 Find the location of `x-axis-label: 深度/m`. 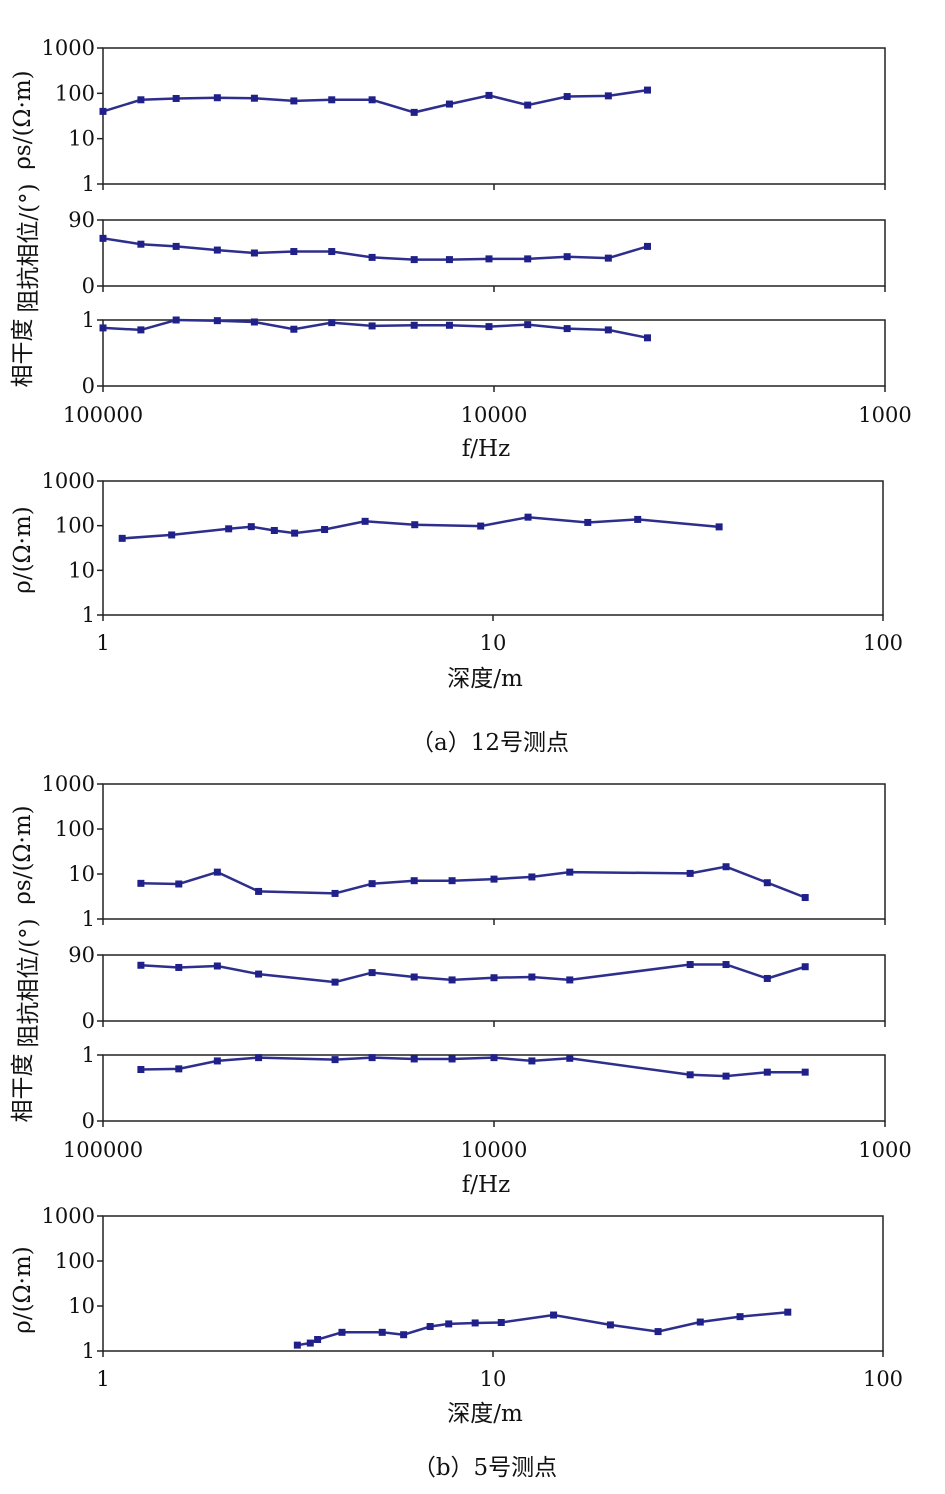

x-axis-label: 深度/m is located at coordinates (485, 1414).